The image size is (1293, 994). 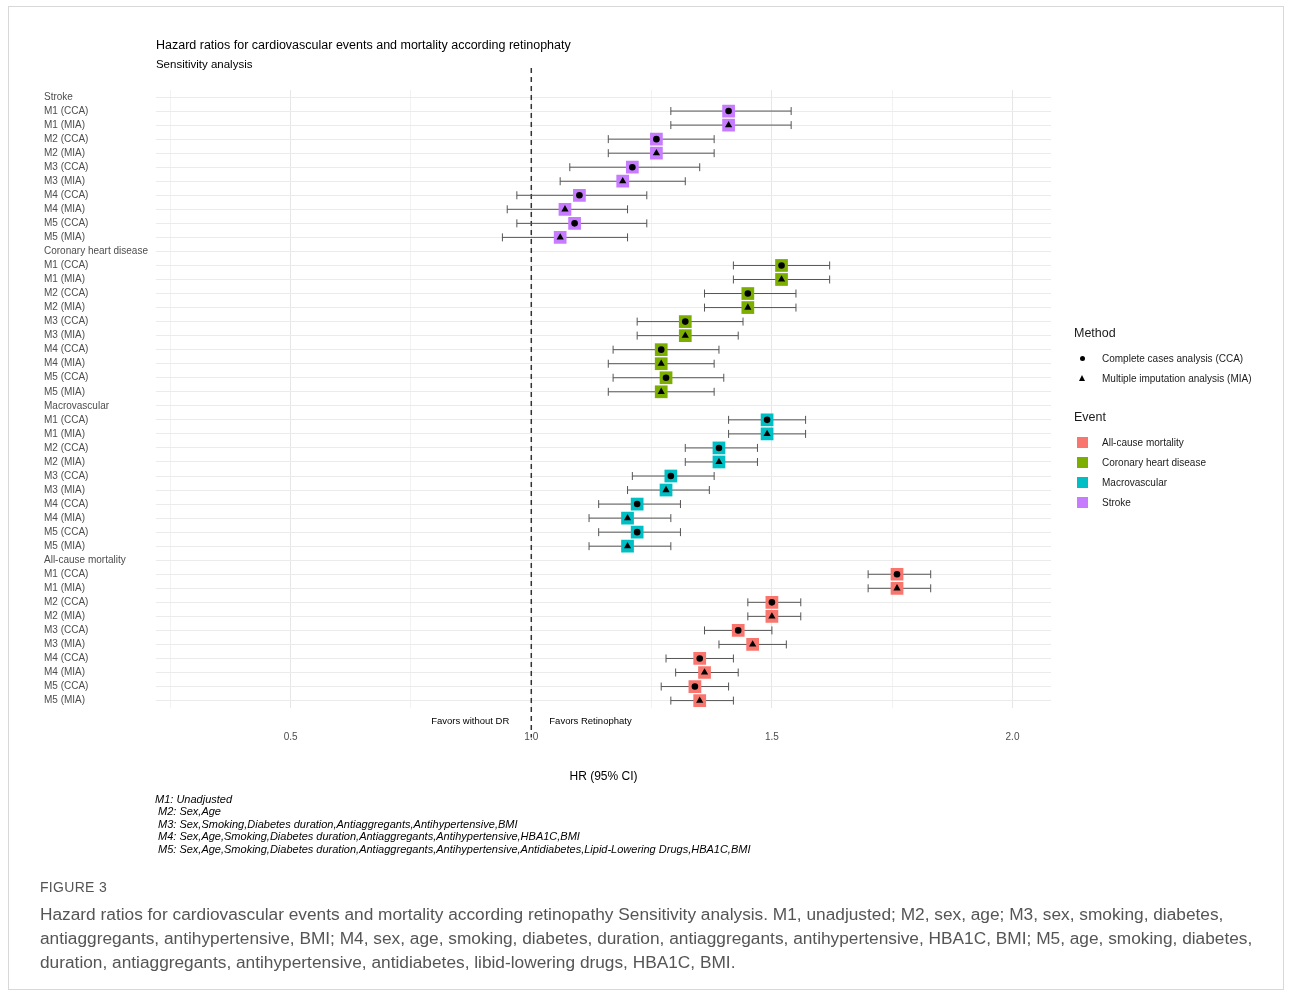 What do you see at coordinates (603, 776) in the screenshot?
I see `x-axis-title: HR (95% CI)` at bounding box center [603, 776].